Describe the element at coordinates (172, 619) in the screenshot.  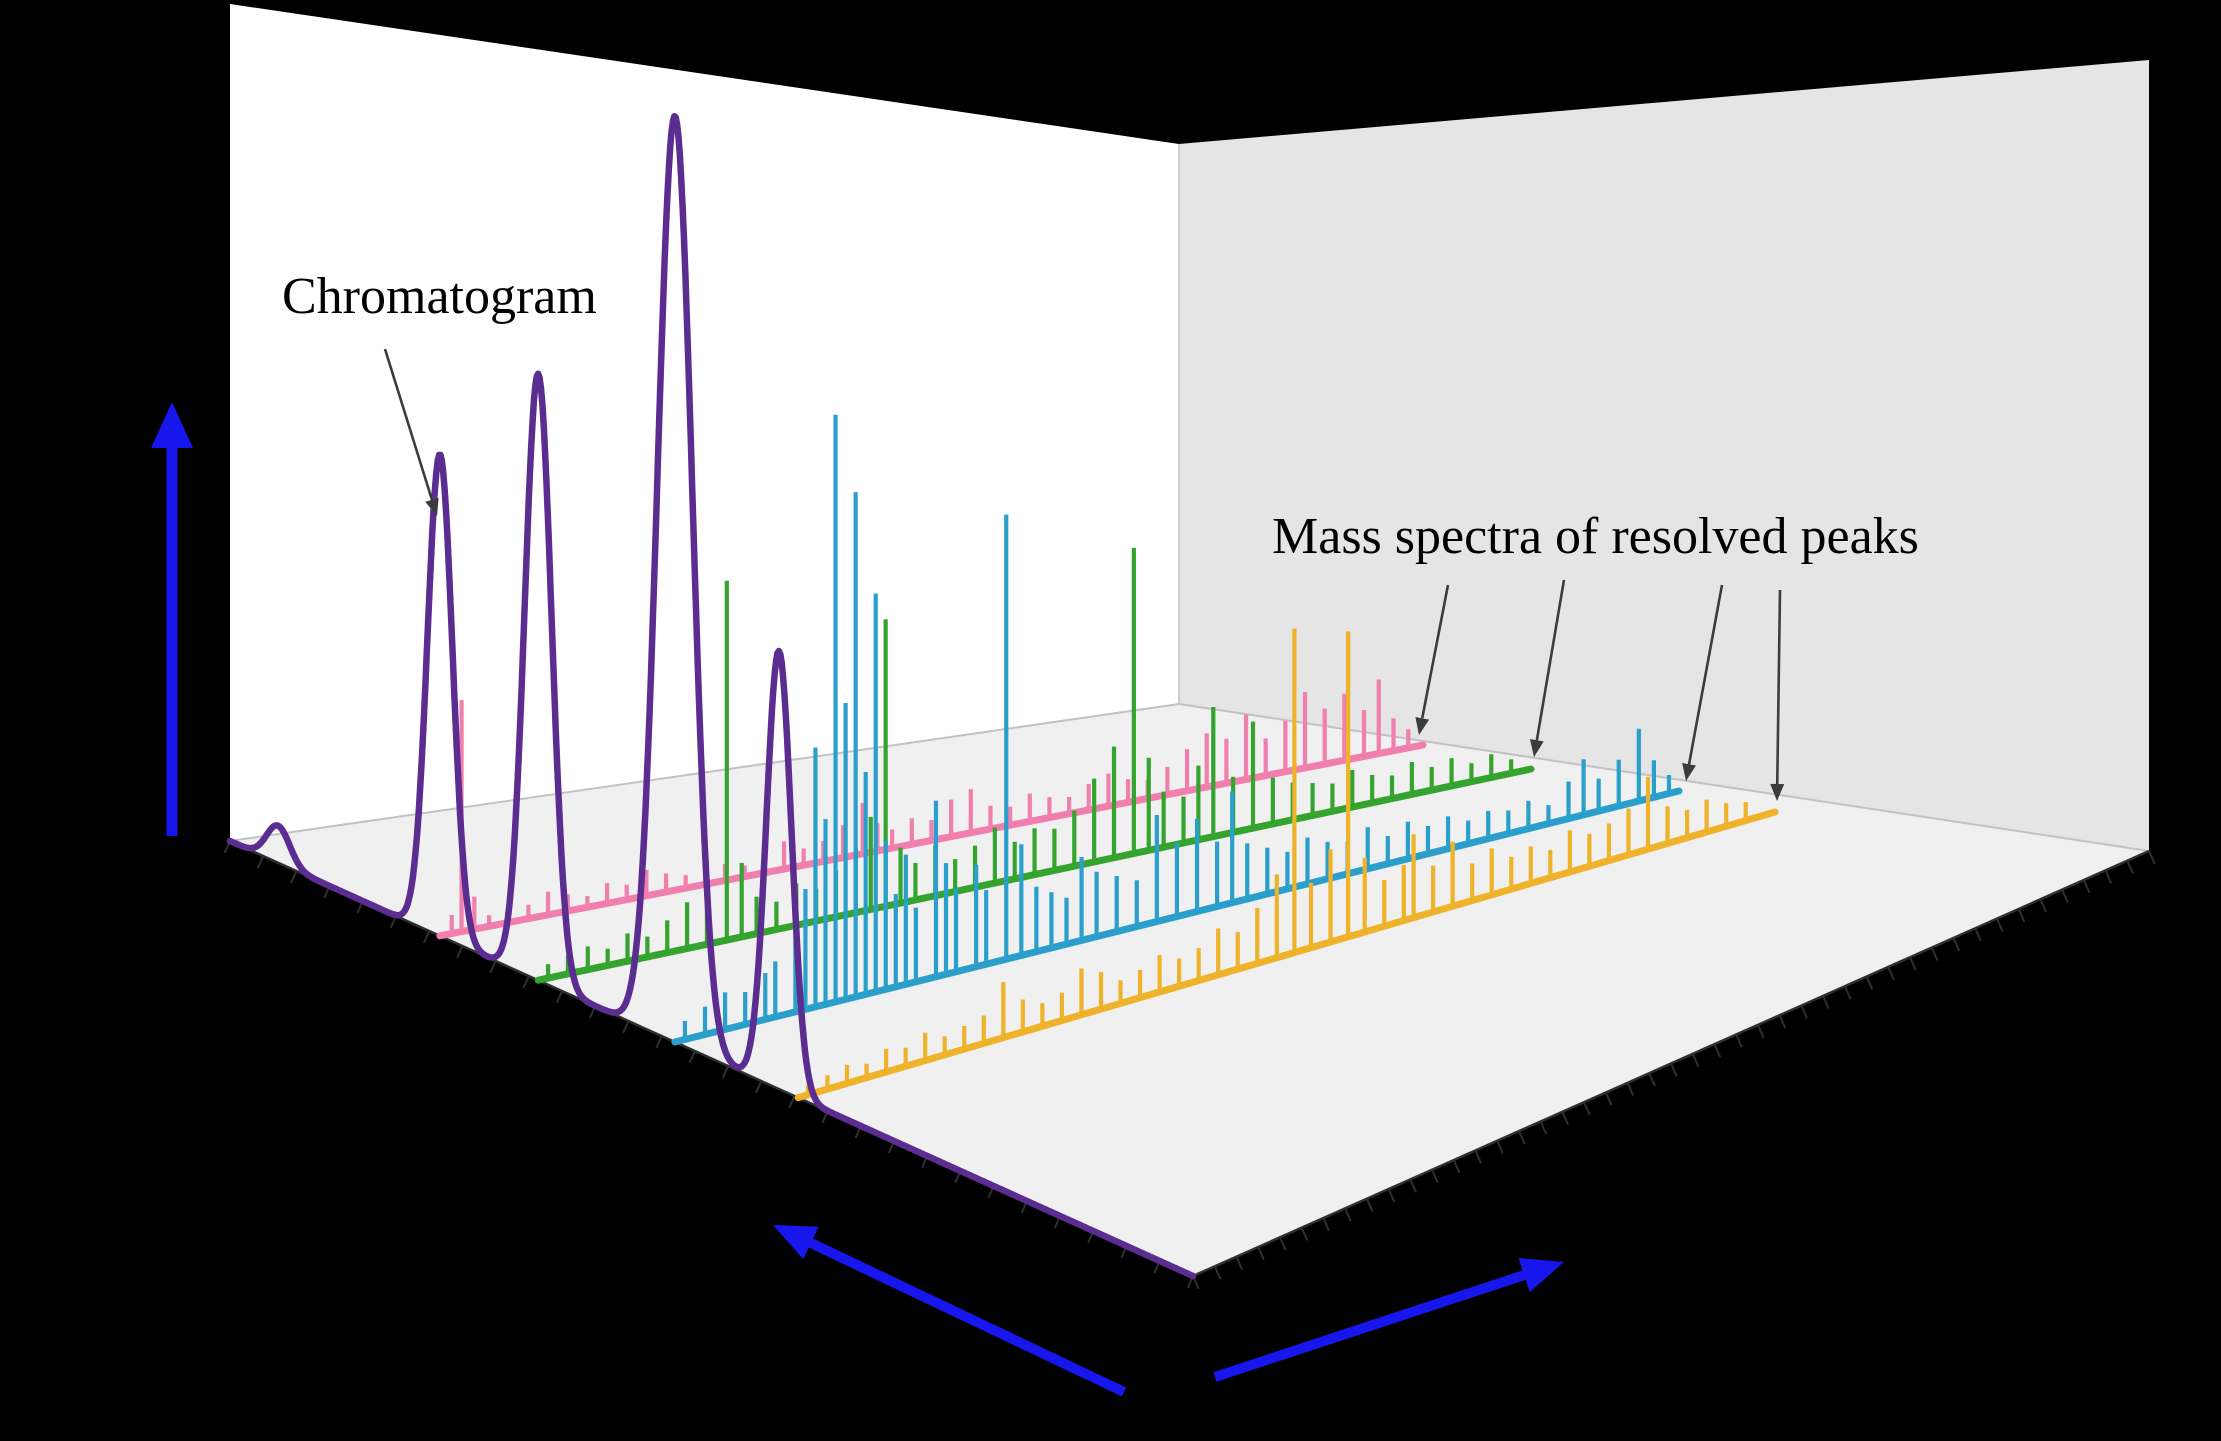
I see `intensity-axis-arrow` at that location.